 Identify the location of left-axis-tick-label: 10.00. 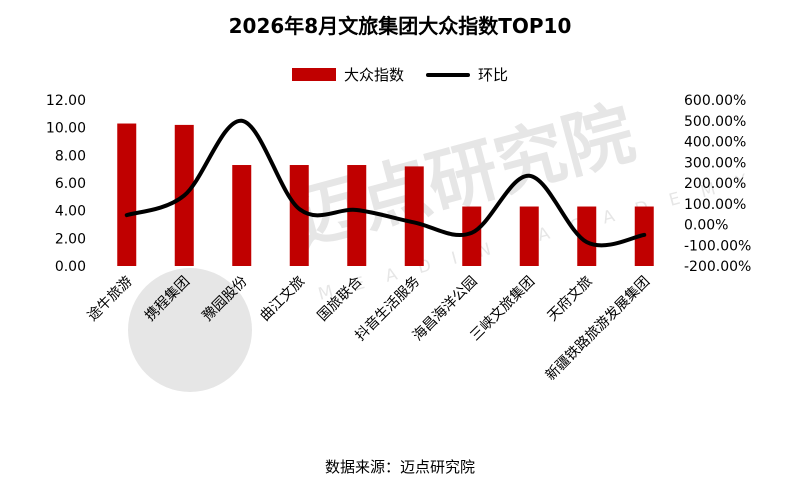
(66, 129).